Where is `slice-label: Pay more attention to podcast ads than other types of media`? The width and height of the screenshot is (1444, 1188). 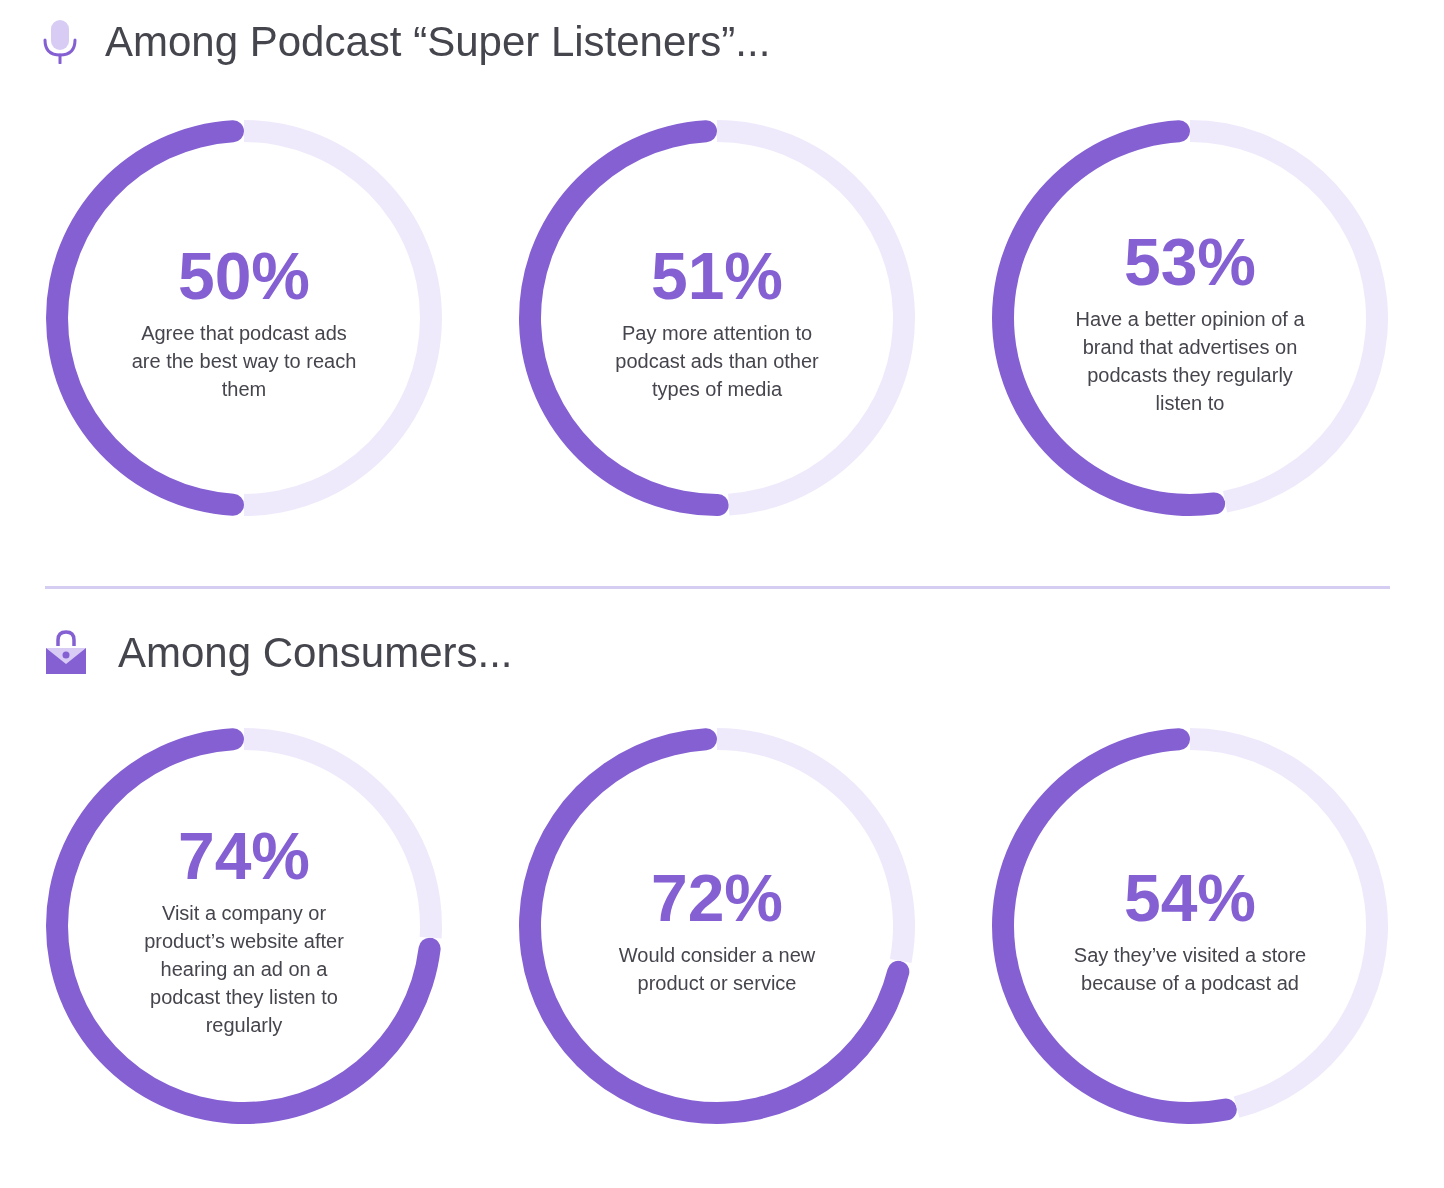
slice-label: Pay more attention to podcast ads than other types of media is located at coordinates (717, 361).